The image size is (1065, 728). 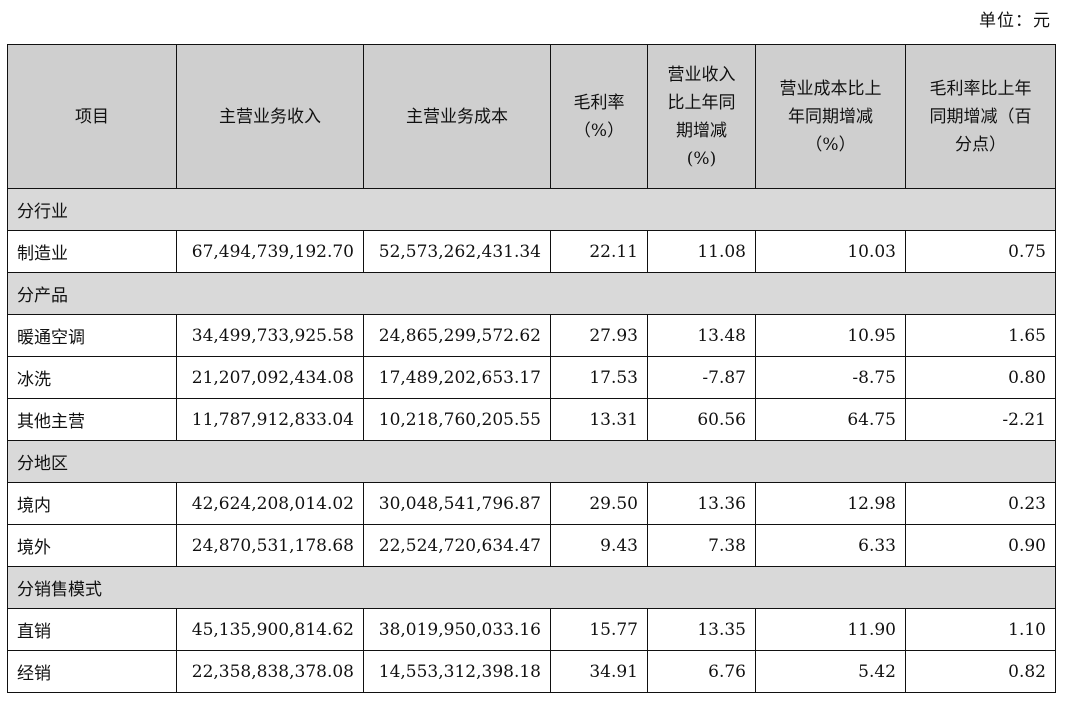 I want to click on margin-change: 0.23, so click(x=980, y=503).